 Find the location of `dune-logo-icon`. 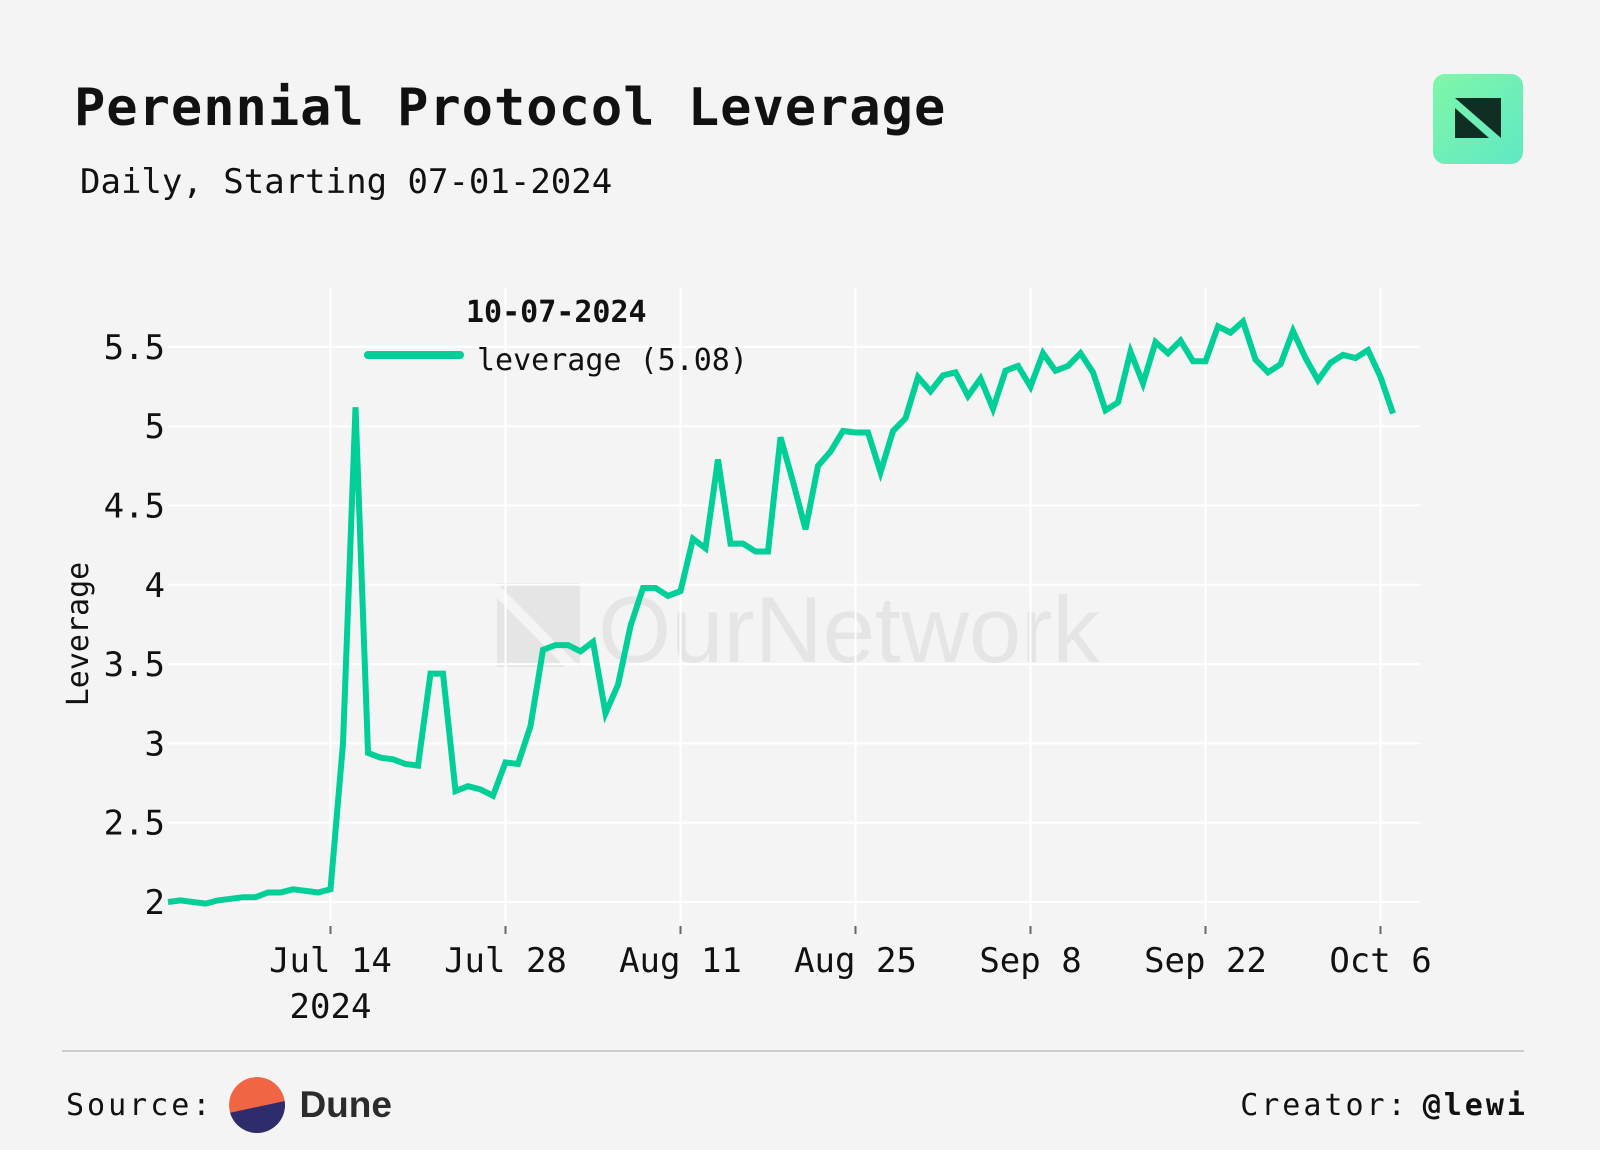

dune-logo-icon is located at coordinates (257, 1105).